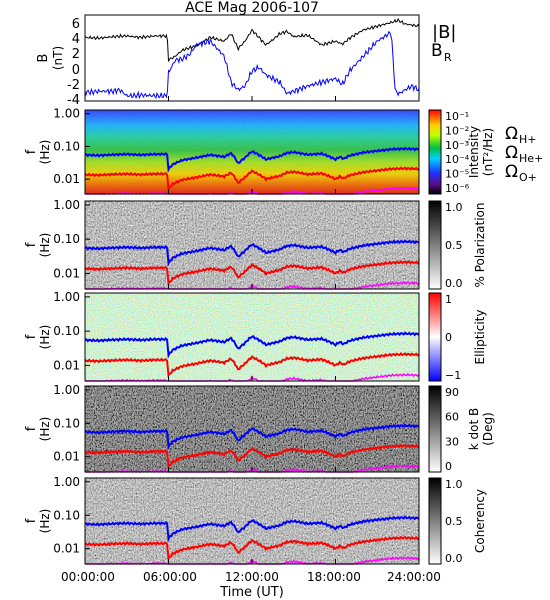 This screenshot has width=550, height=600. Describe the element at coordinates (480, 521) in the screenshot. I see `colorbar-label: Coherency` at that location.